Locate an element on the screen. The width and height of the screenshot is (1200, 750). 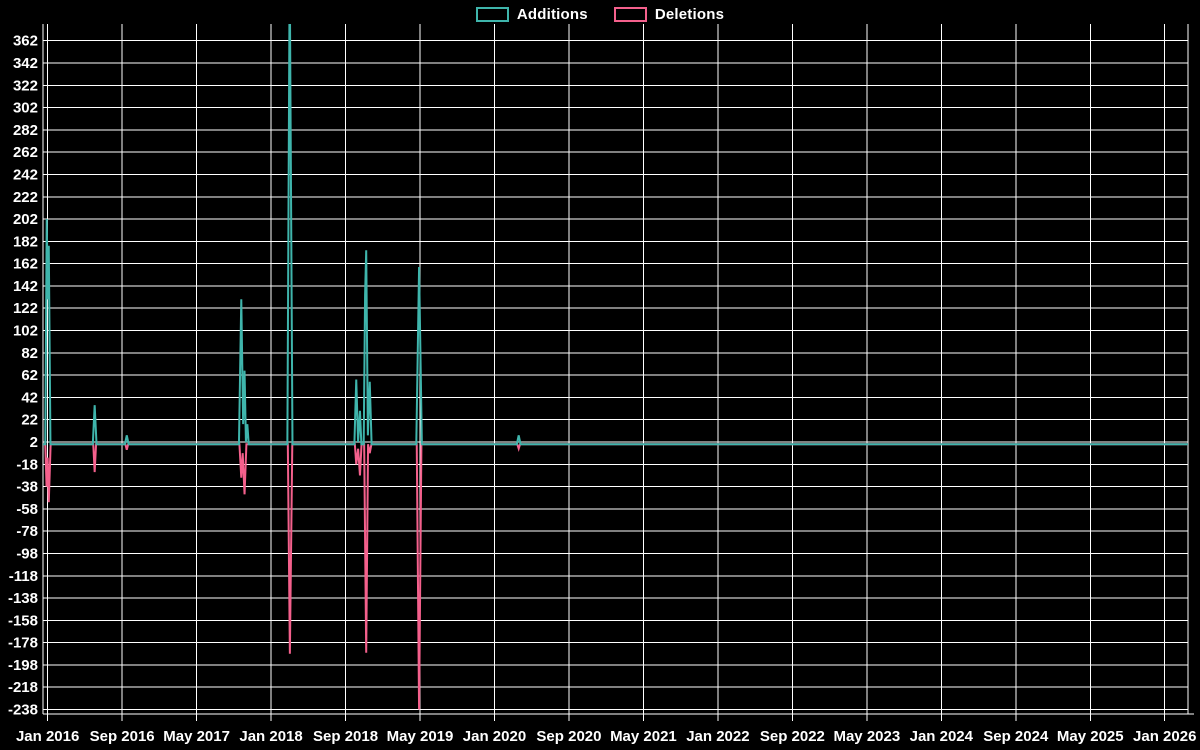
y-axis-tick-label: 142 is located at coordinates (25, 286).